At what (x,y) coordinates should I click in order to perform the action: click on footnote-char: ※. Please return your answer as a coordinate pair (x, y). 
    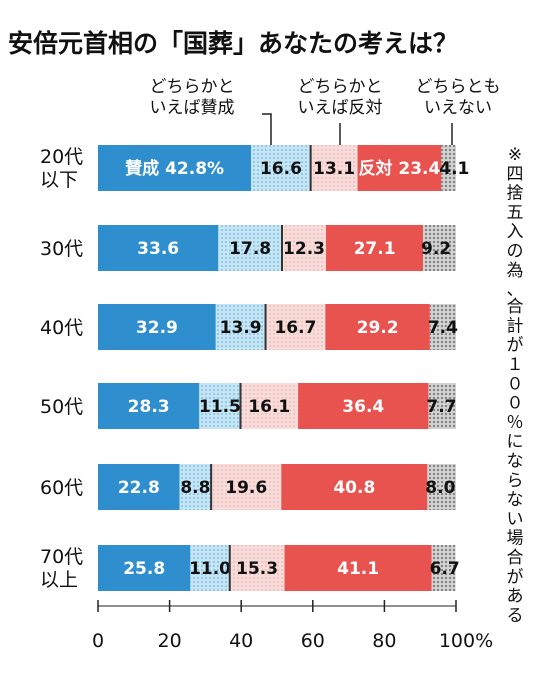
    Looking at the image, I should click on (515, 155).